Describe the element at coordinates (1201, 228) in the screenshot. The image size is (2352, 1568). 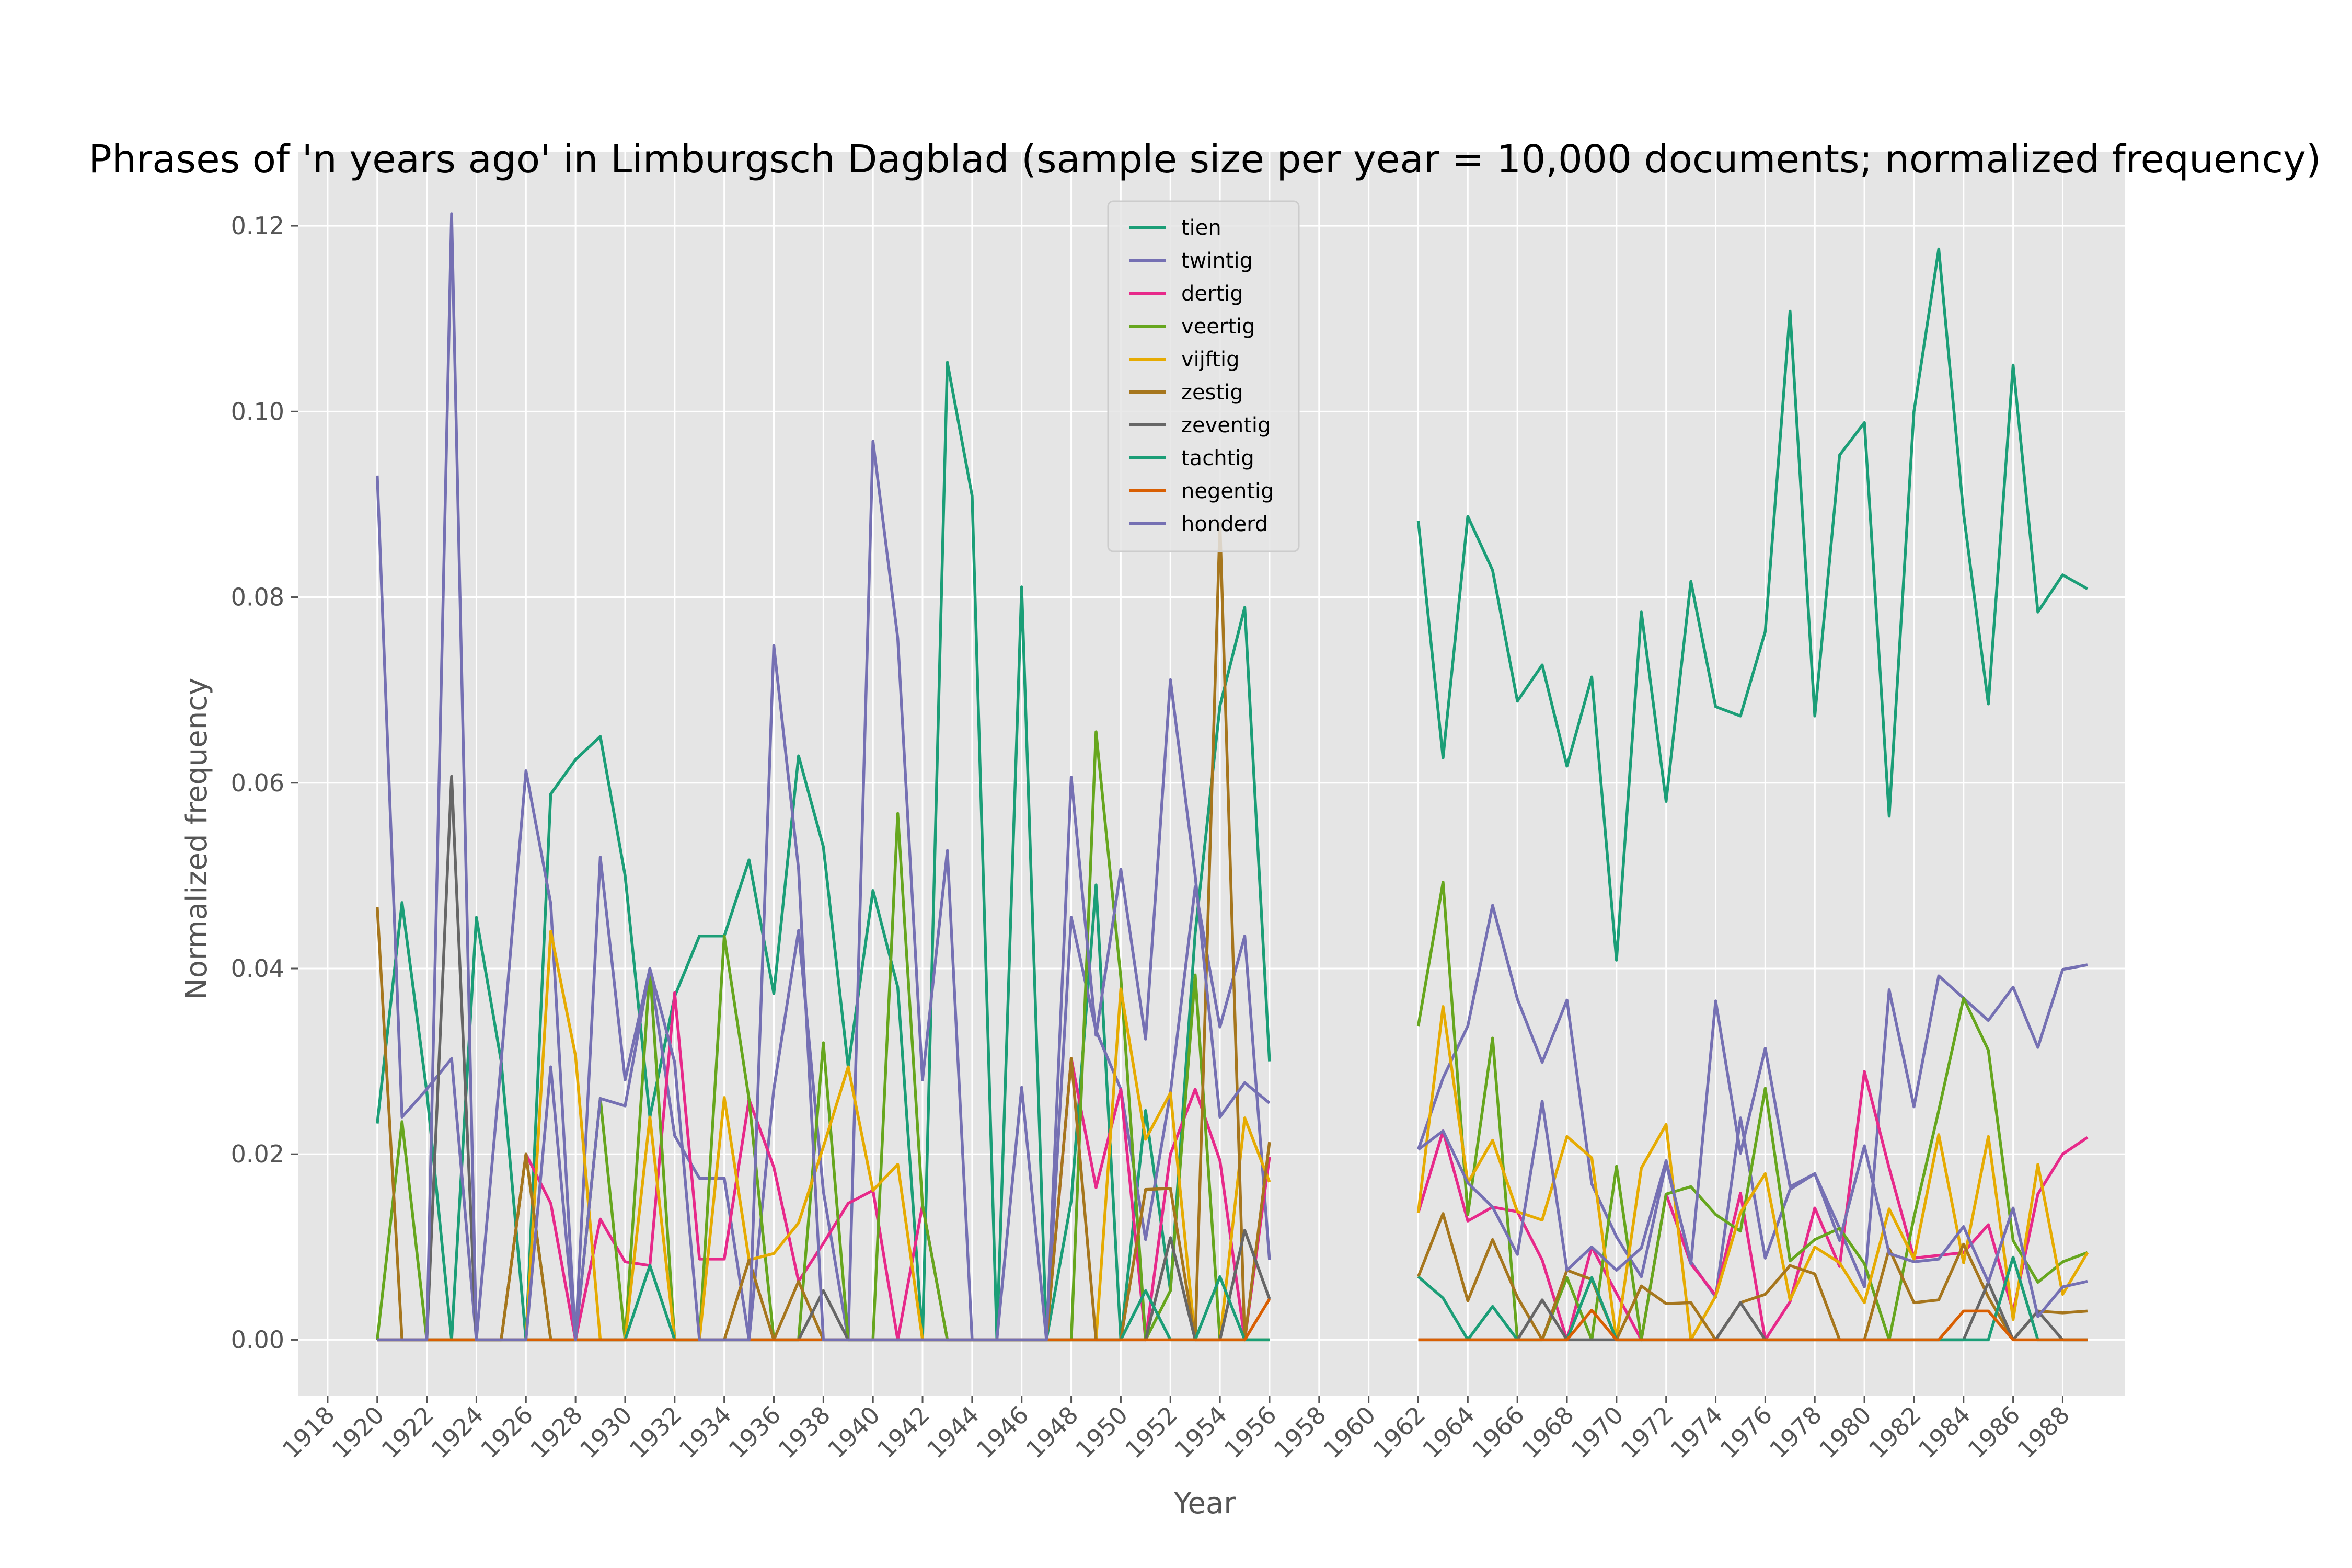
I see `legend-label-tien: tien` at that location.